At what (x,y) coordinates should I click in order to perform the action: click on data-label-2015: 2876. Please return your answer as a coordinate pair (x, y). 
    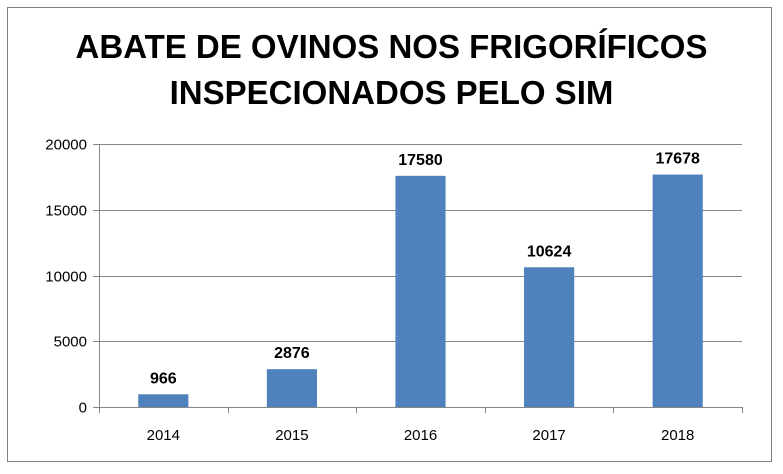
    Looking at the image, I should click on (292, 353).